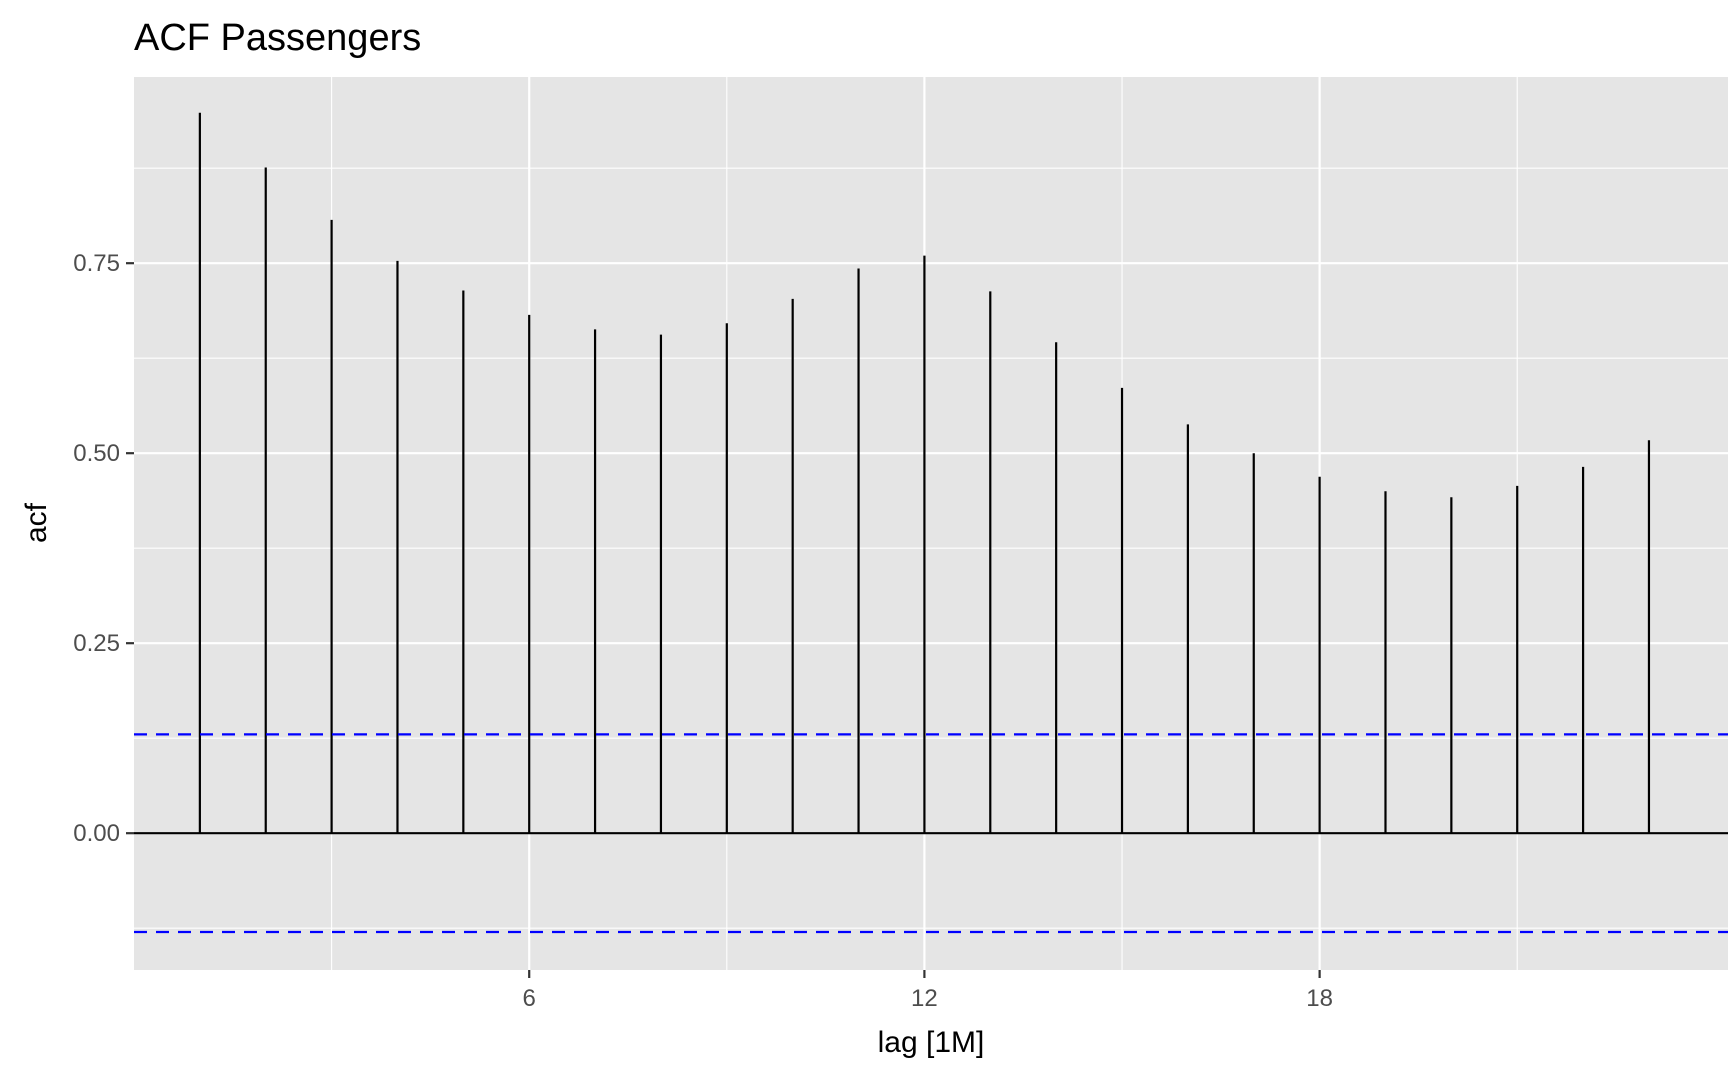 This screenshot has width=1735, height=1072. What do you see at coordinates (277, 38) in the screenshot?
I see `chart-title: ACF Passengers` at bounding box center [277, 38].